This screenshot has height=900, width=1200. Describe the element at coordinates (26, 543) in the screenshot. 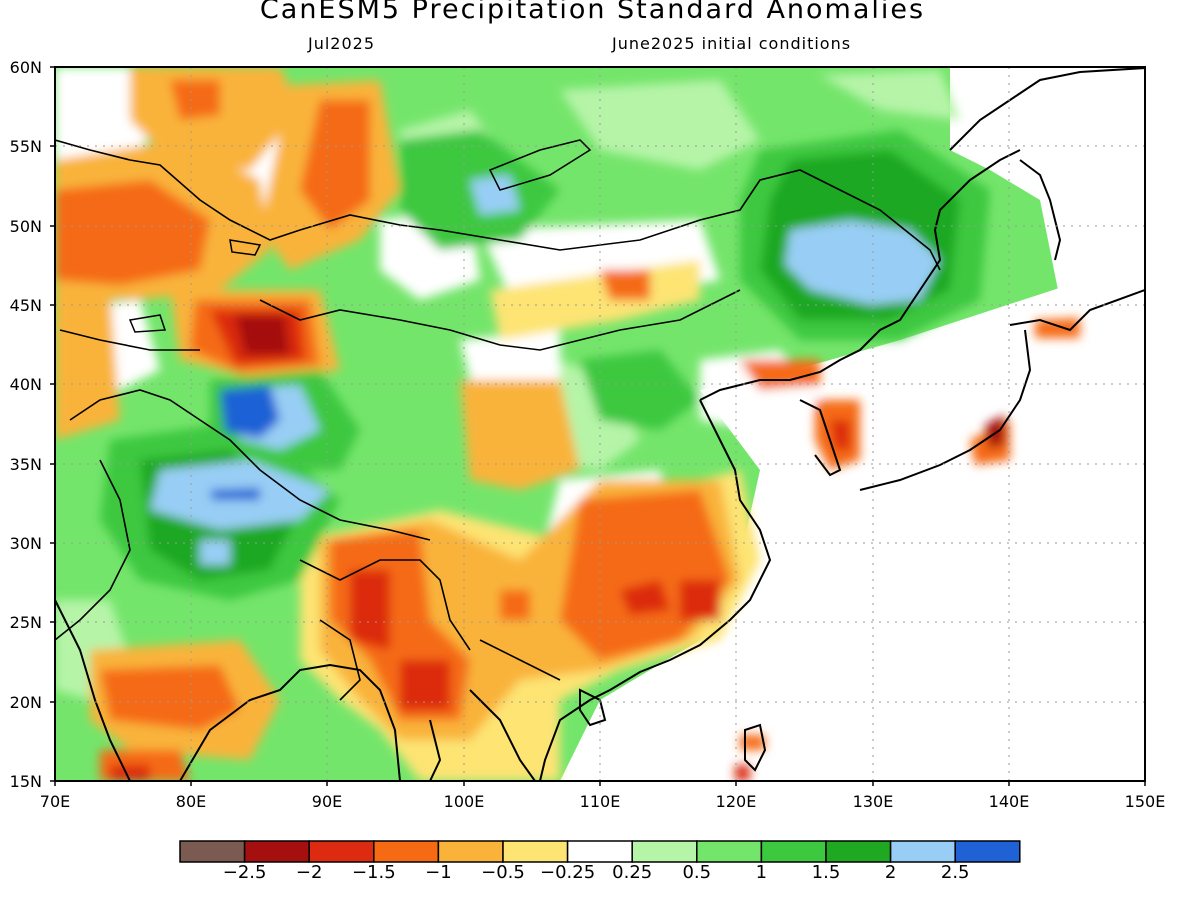

I see `lat-label: 30N` at that location.